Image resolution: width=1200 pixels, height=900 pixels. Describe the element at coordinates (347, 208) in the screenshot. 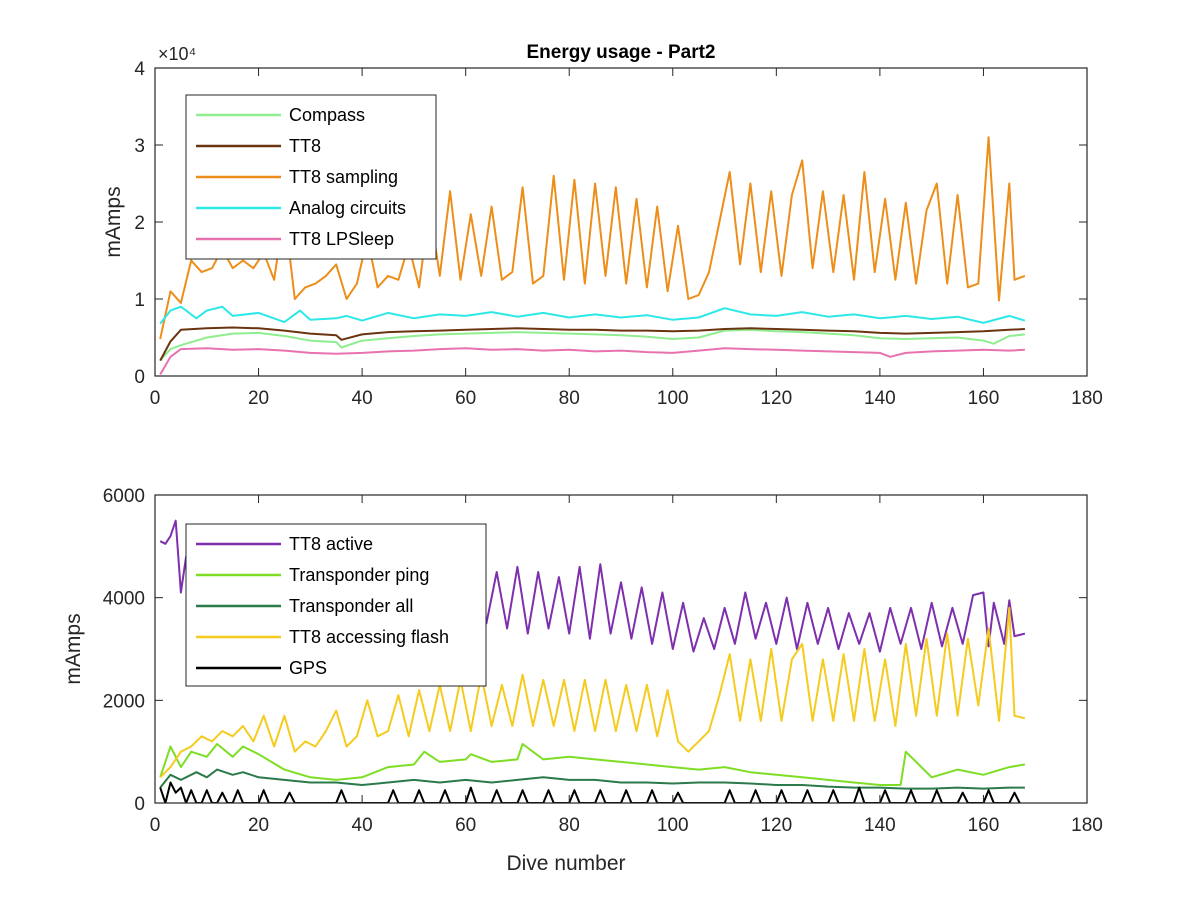

I see `legend-entry: Analog circuits` at that location.